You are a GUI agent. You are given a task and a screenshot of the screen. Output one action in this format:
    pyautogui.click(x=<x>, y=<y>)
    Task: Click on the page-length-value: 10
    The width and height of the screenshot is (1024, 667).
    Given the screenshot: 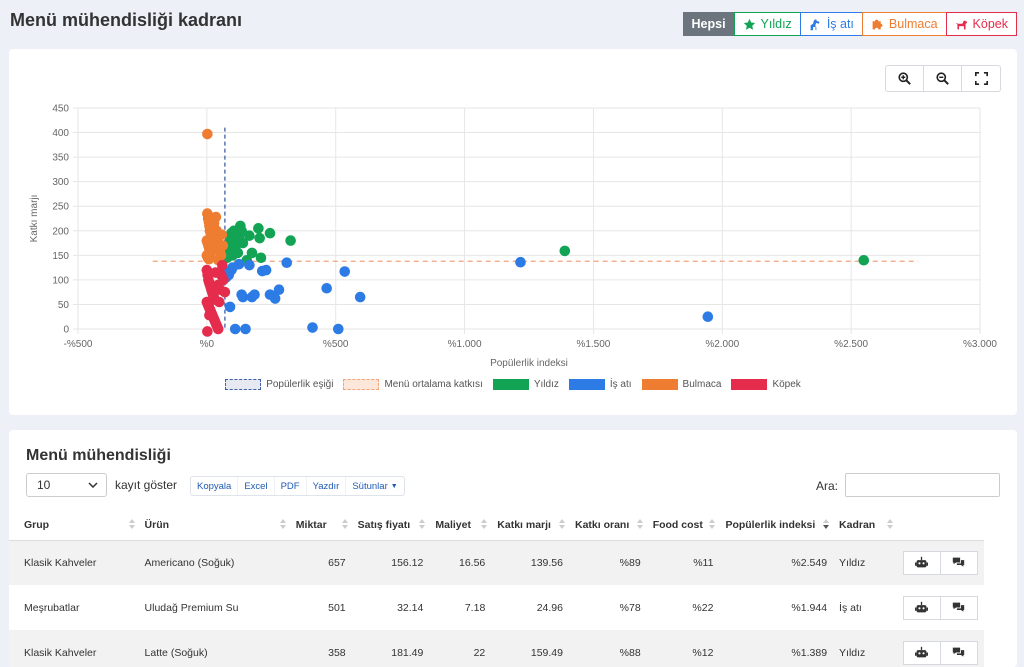 What is the action you would take?
    pyautogui.click(x=44, y=485)
    